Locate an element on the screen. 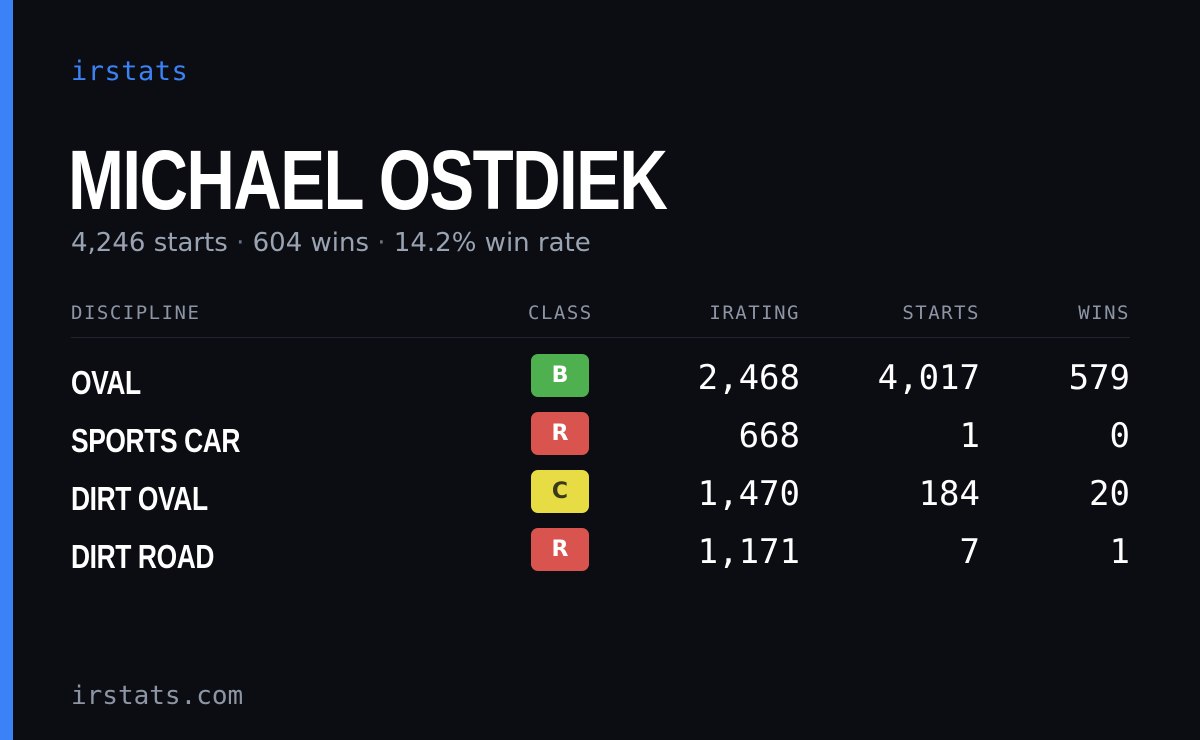  irating-value: 1,171 is located at coordinates (748, 552).